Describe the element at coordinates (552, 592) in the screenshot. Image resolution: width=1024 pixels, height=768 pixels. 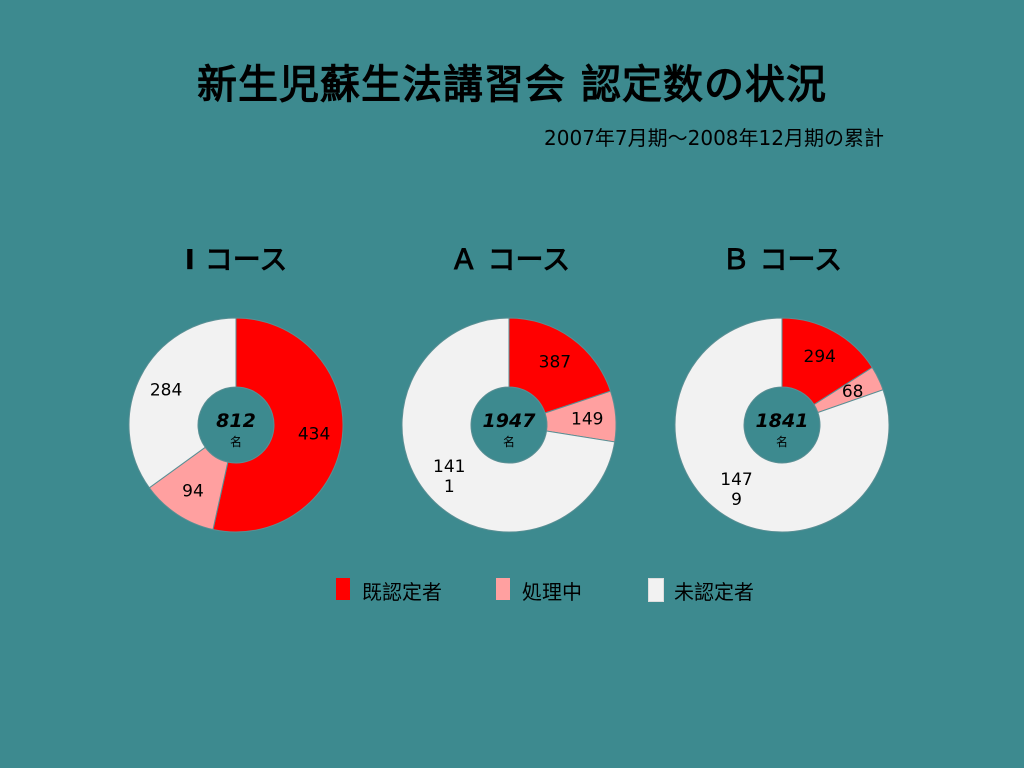
I see `legend-label-processing: 処理中` at that location.